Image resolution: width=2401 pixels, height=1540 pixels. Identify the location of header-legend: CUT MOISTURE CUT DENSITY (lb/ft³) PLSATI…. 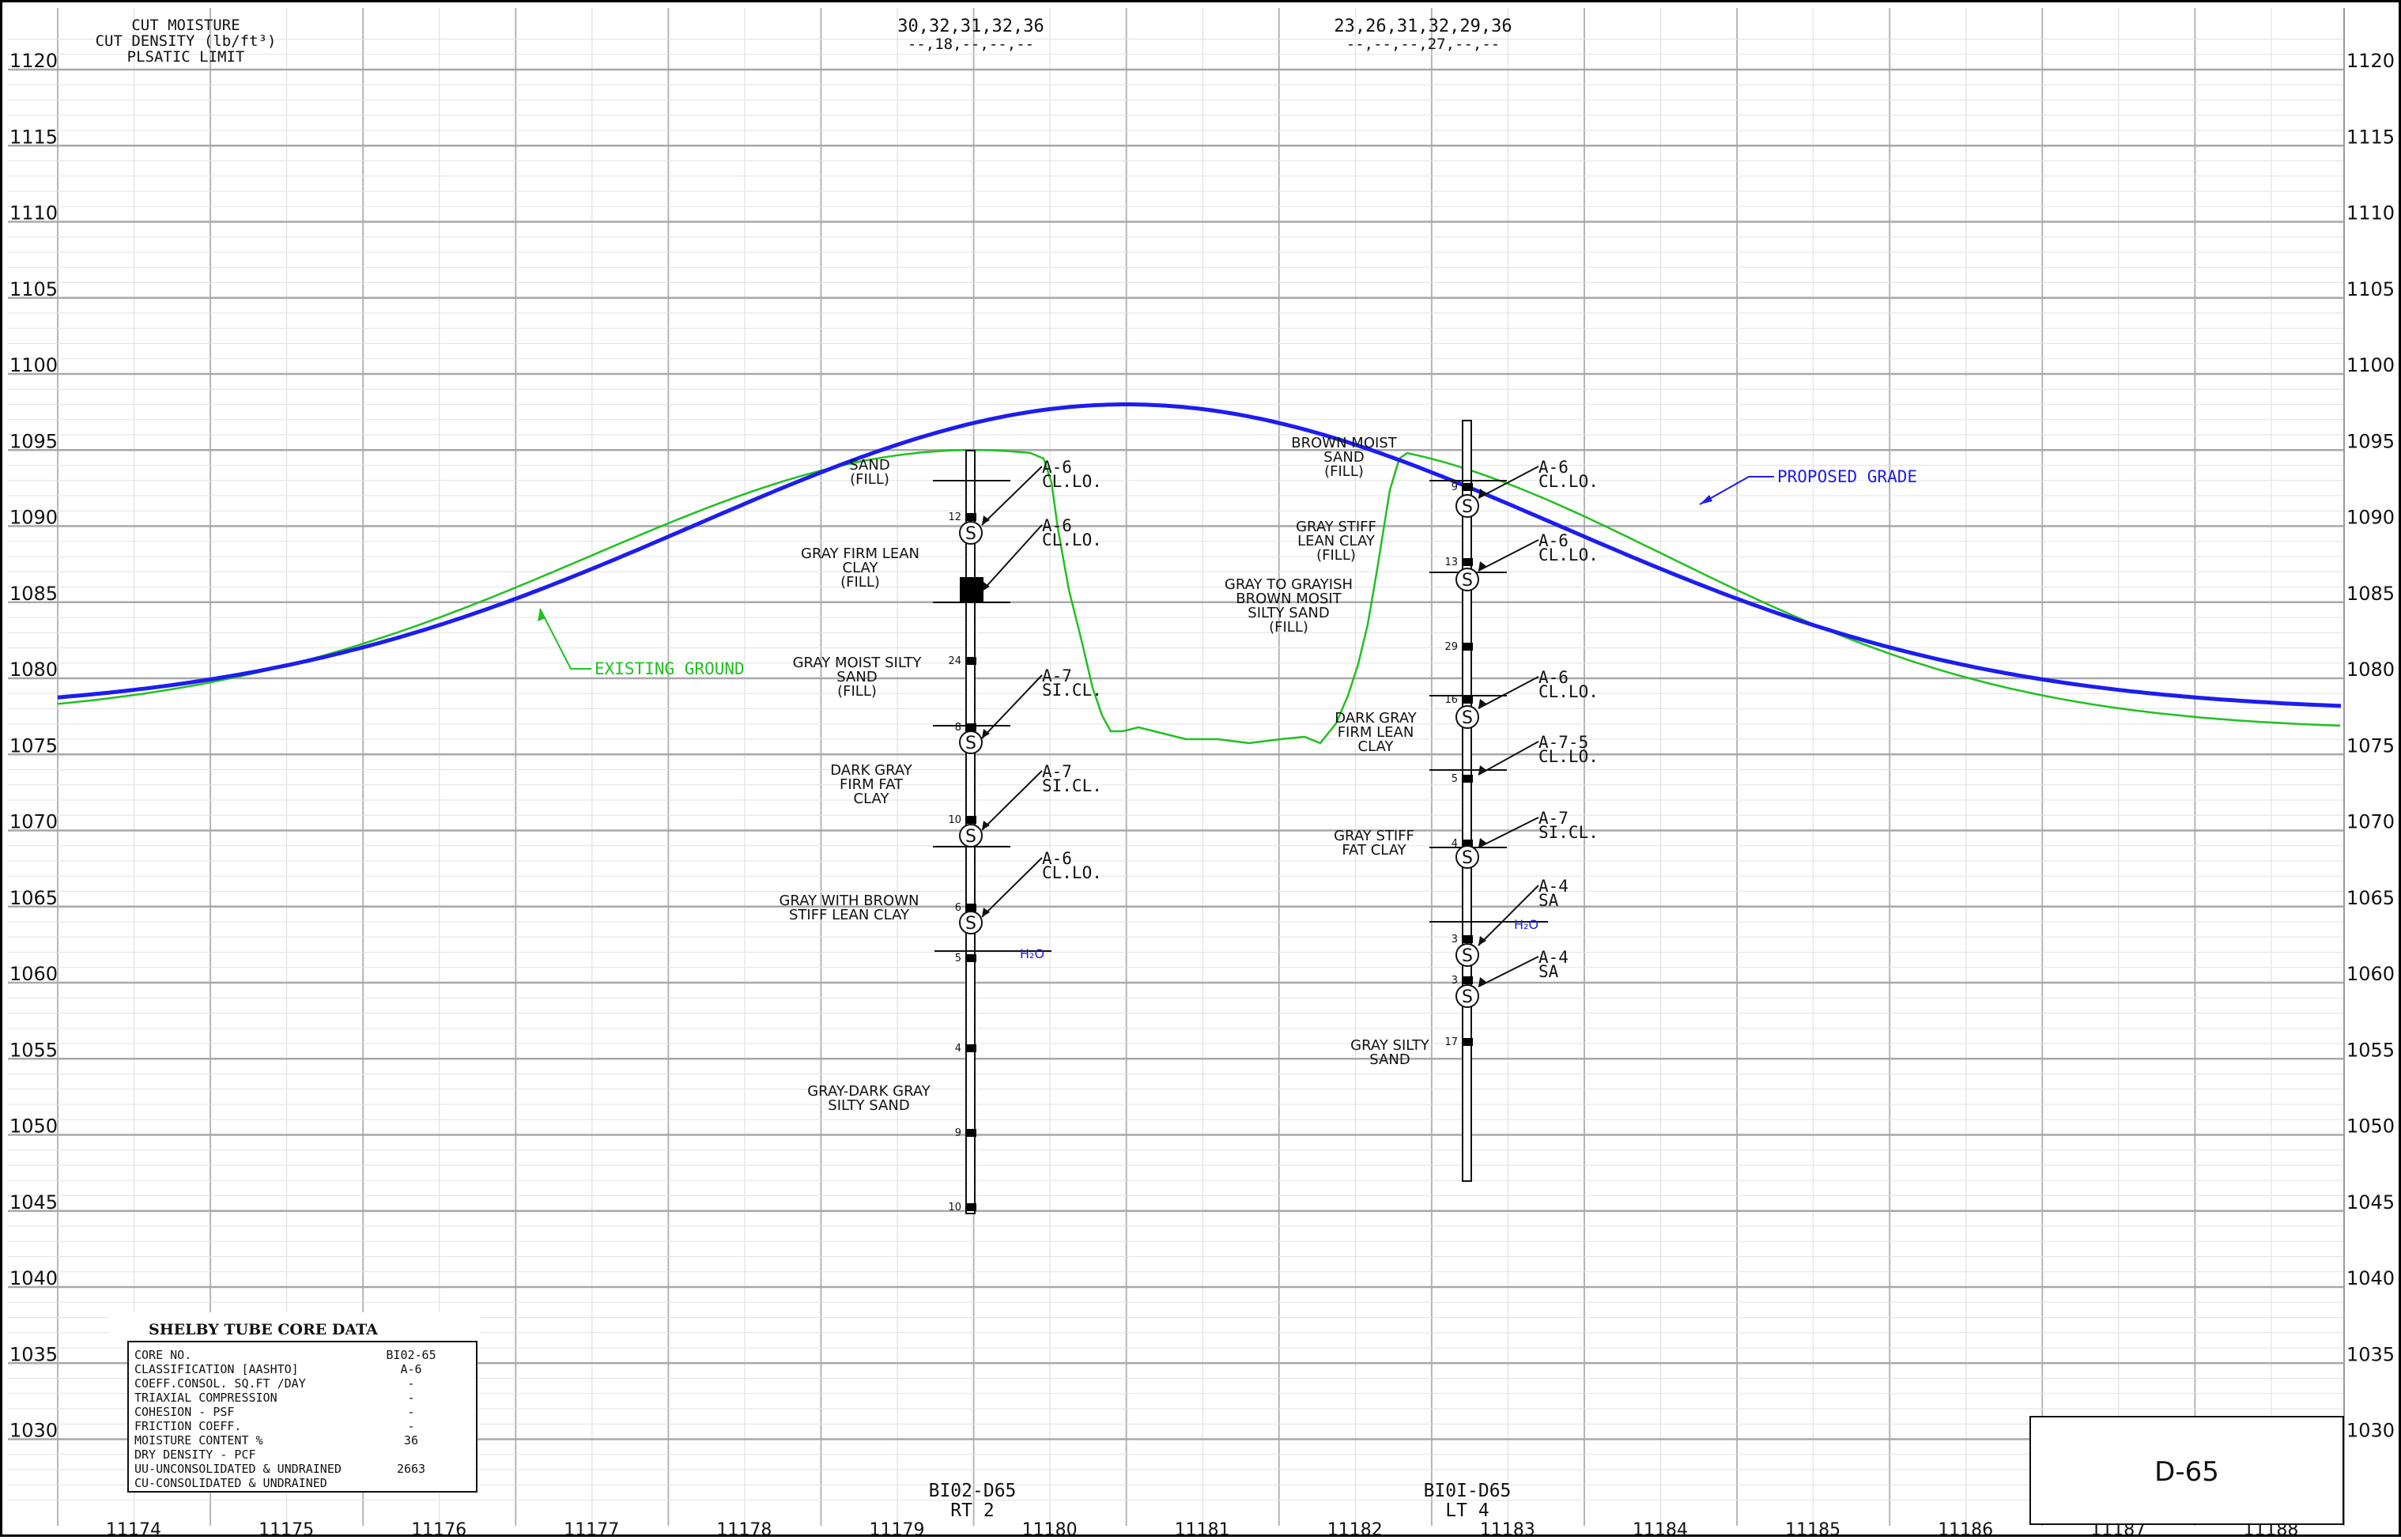
(187, 41).